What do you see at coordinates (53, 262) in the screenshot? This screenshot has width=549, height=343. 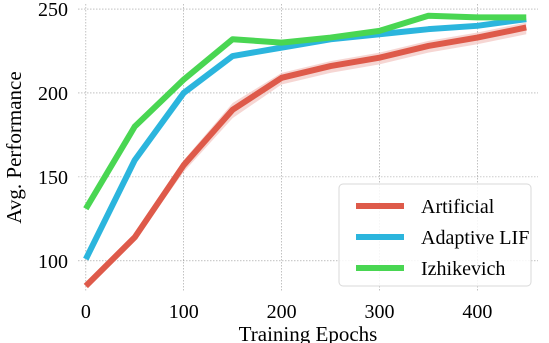 I see `y-tick-label-0: 100` at bounding box center [53, 262].